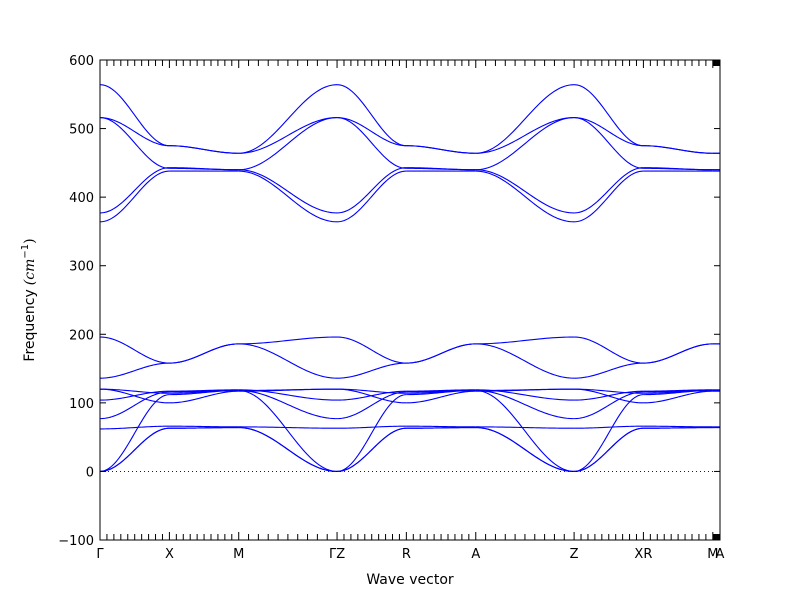 This screenshot has height=600, width=800. Describe the element at coordinates (574, 554) in the screenshot. I see `x-tick-label-6: Z` at that location.